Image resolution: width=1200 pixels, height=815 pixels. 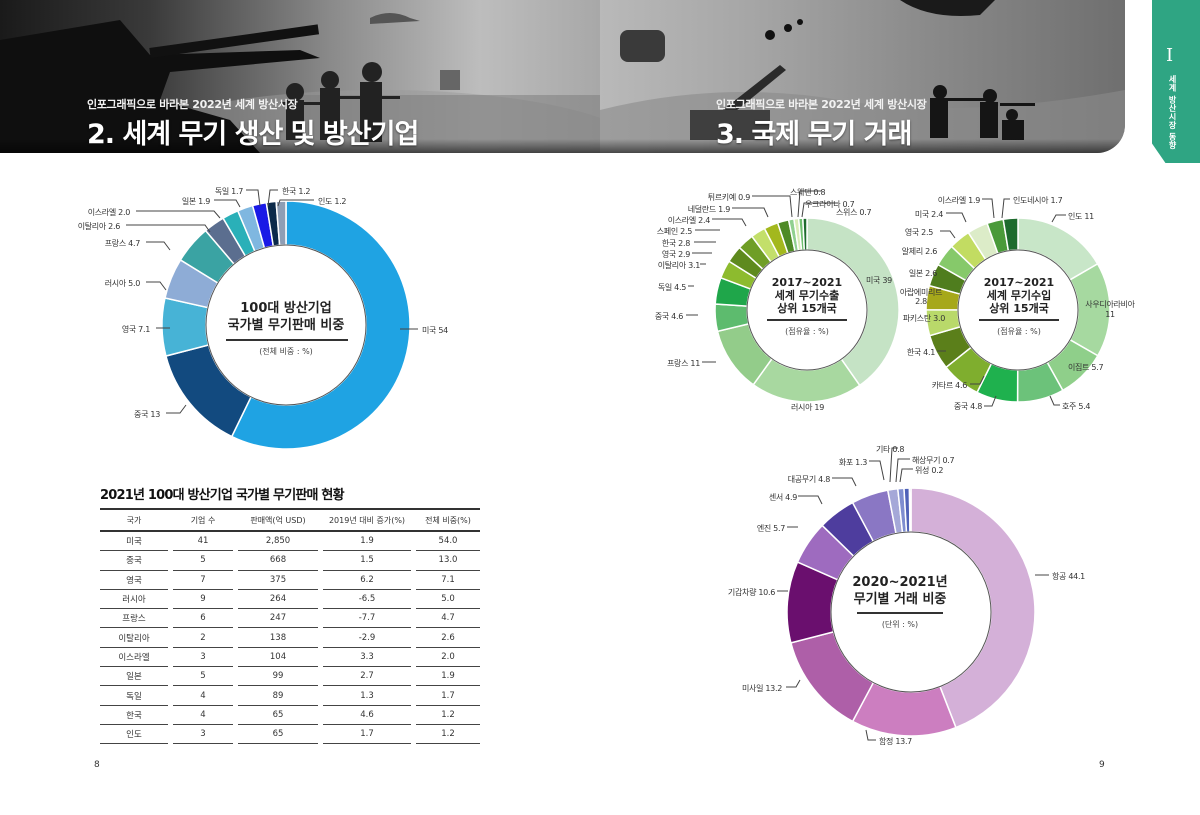 I want to click on country-cell: 프랑스, so click(x=134, y=619).